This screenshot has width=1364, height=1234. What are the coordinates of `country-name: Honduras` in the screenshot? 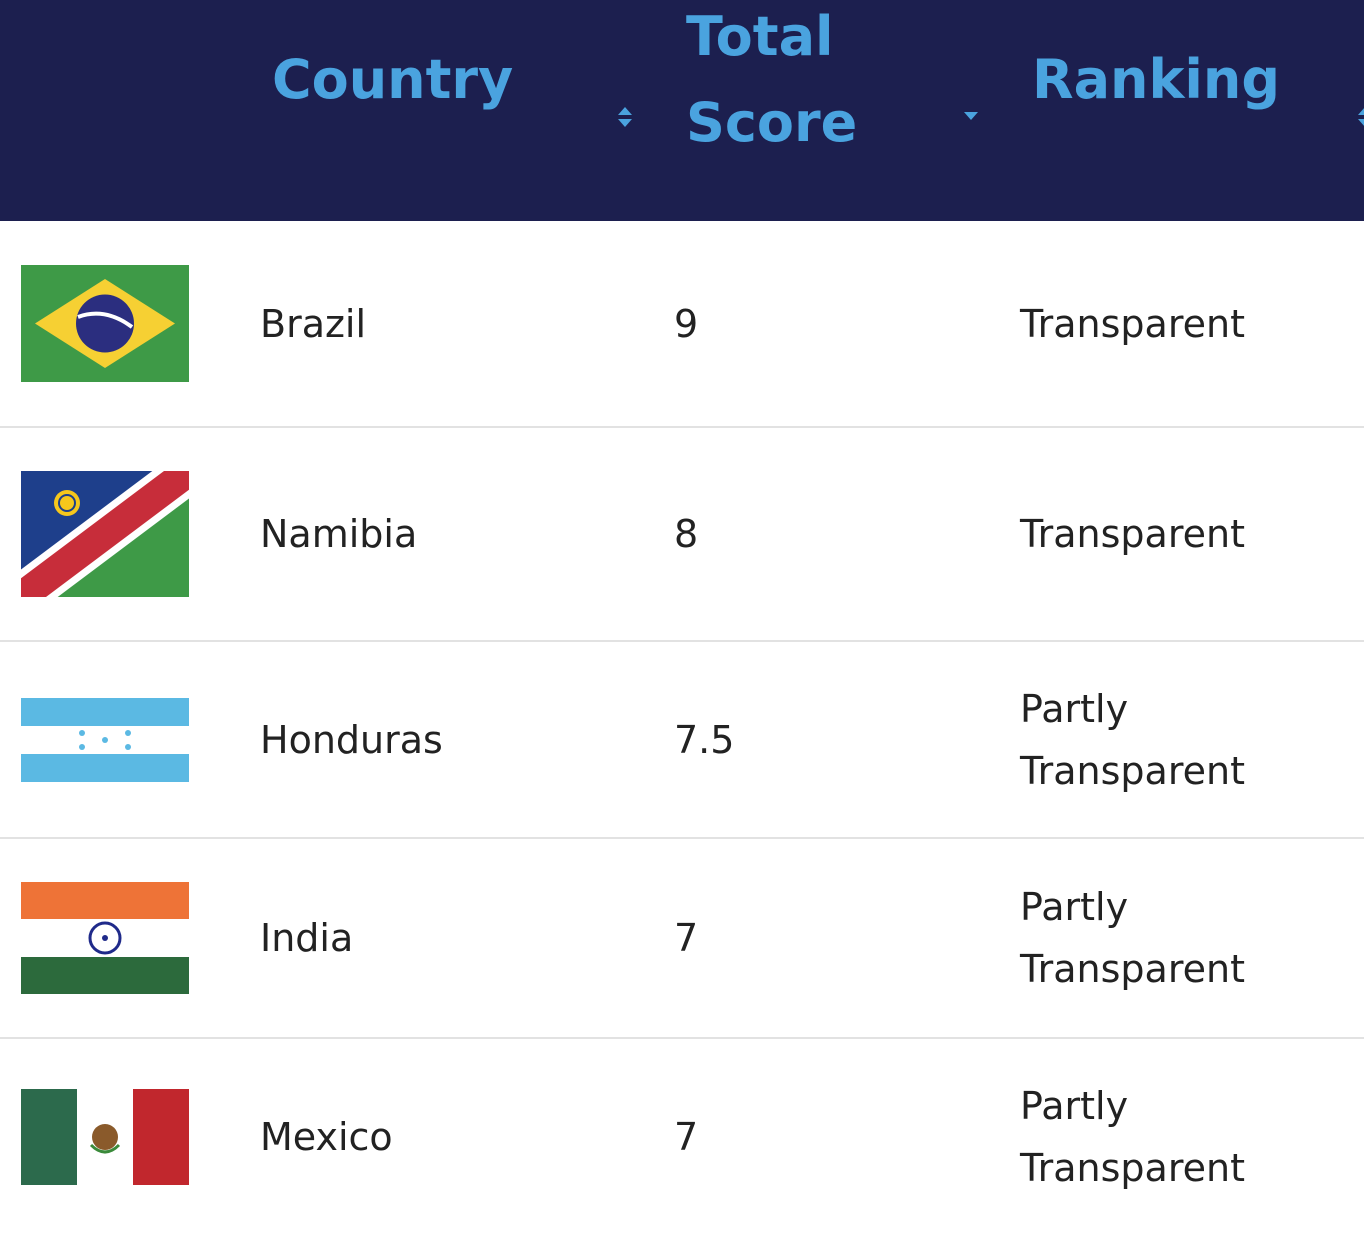 It's located at (351, 739).